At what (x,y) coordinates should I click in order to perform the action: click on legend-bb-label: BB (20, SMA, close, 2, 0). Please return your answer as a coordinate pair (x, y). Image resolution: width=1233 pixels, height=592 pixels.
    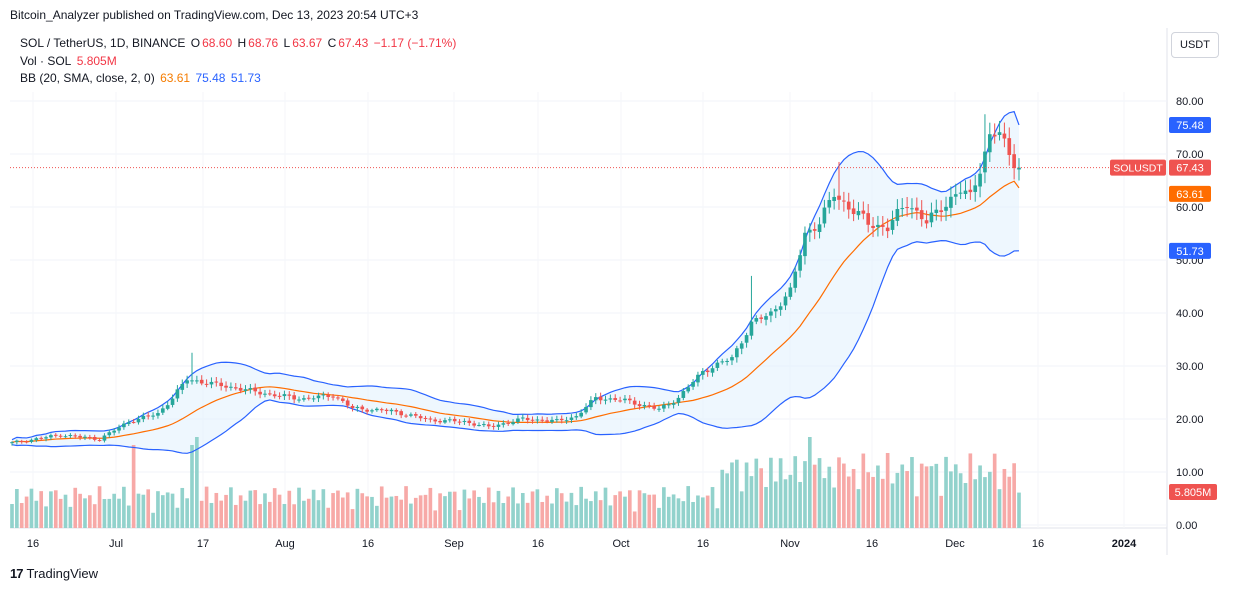
    Looking at the image, I should click on (87, 78).